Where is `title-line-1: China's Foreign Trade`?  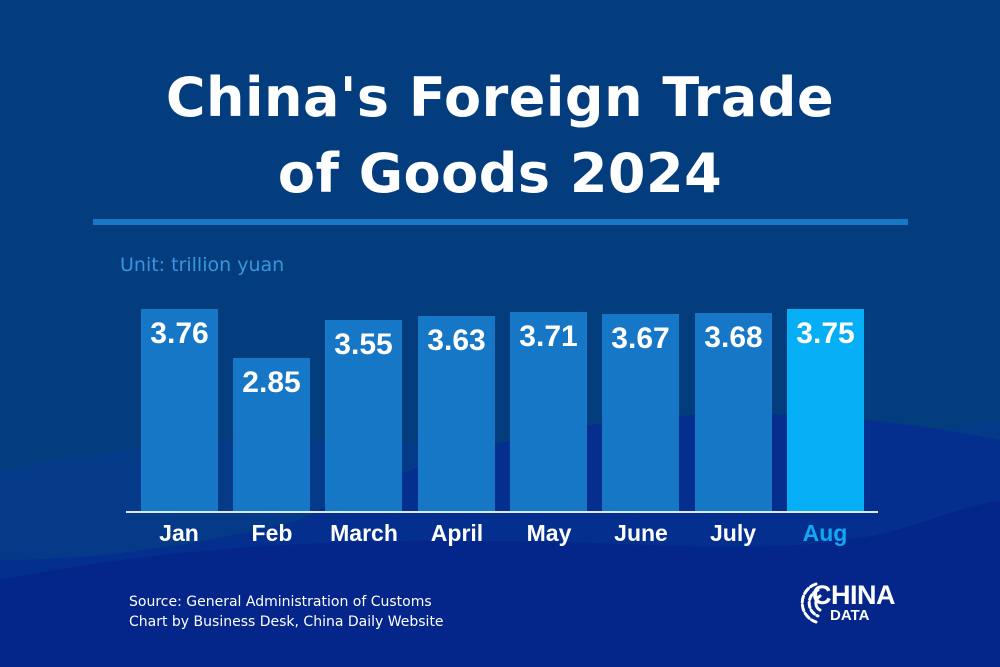 title-line-1: China's Foreign Trade is located at coordinates (500, 97).